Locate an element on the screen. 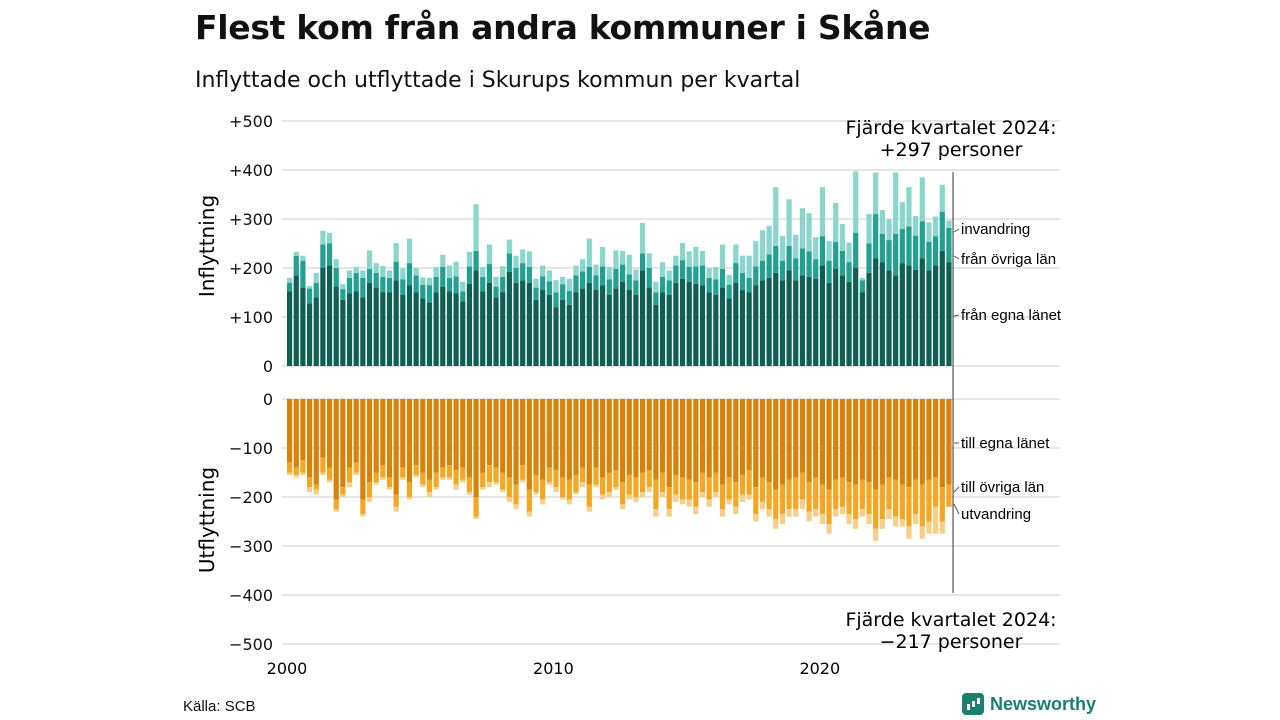 The image size is (1280, 720). source-note: Källa: SCB is located at coordinates (219, 706).